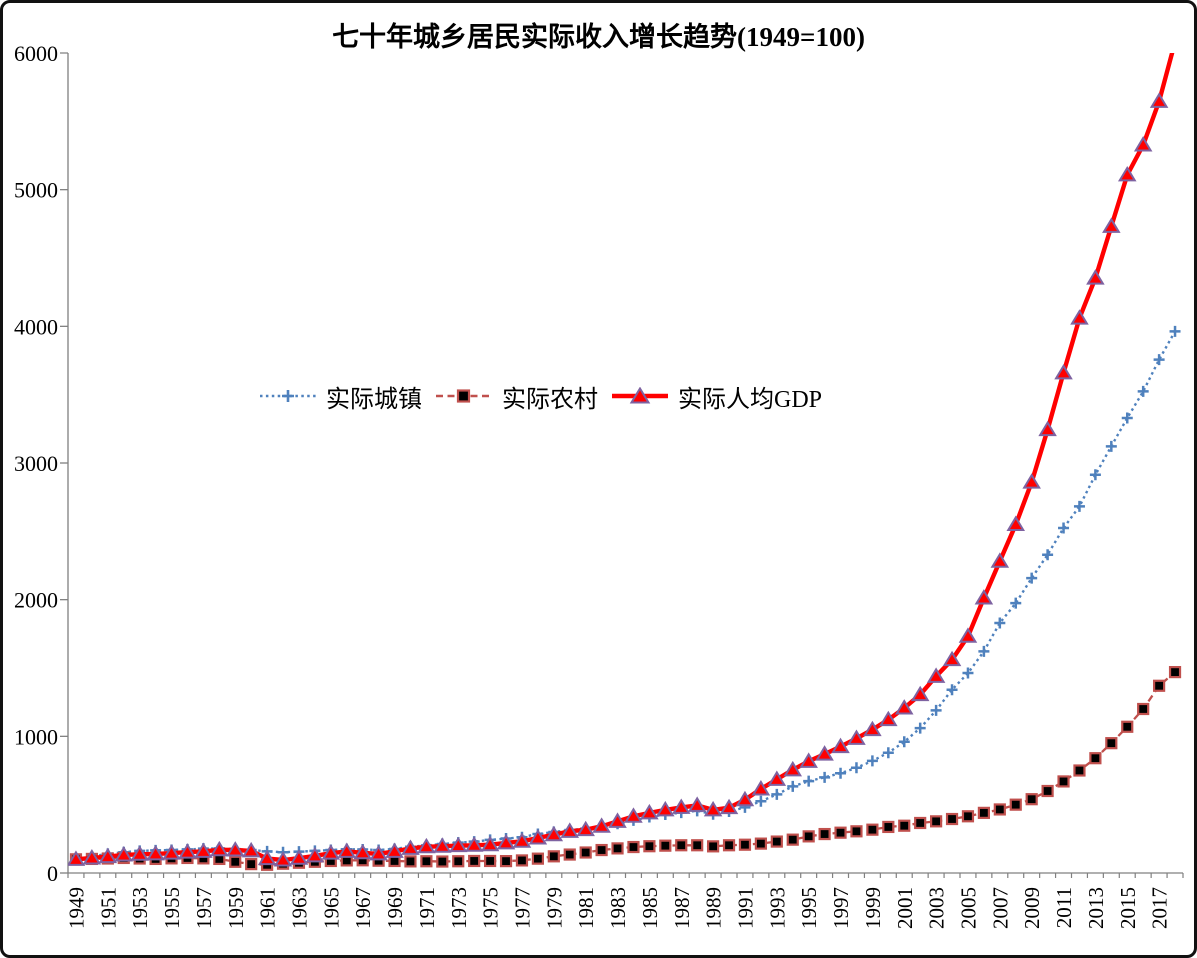 Image resolution: width=1197 pixels, height=958 pixels. I want to click on x-tick-label: 2005, so click(968, 908).